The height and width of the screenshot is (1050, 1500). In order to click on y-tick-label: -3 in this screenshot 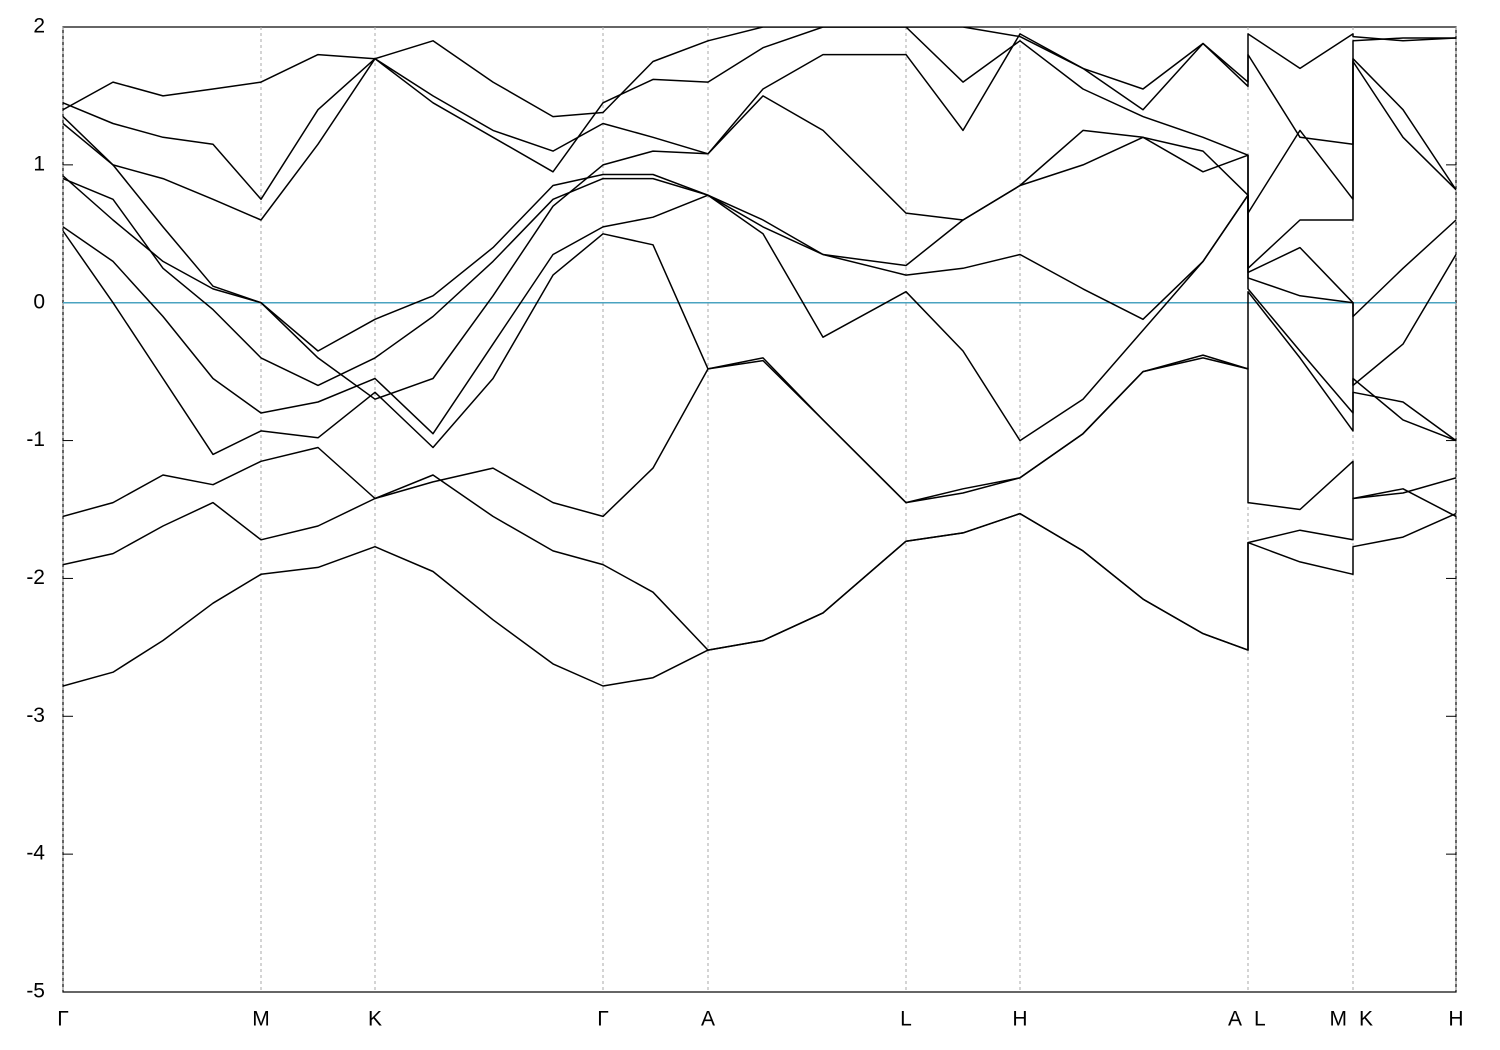, I will do `click(35, 715)`.